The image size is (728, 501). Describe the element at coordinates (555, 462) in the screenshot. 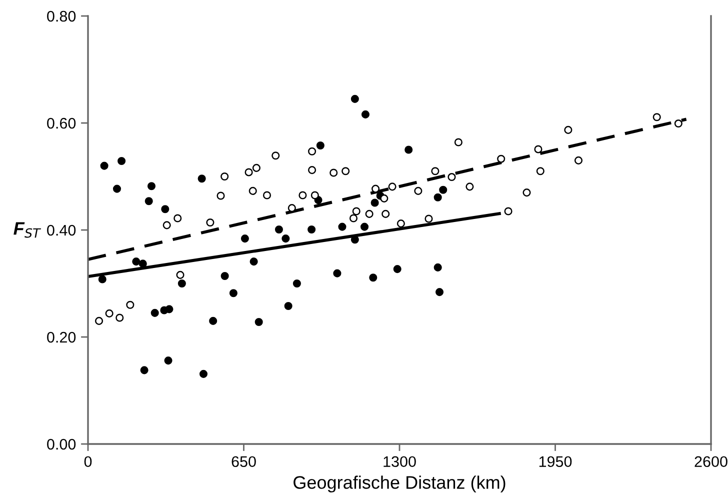

I see `x-tick-label: 1950` at that location.